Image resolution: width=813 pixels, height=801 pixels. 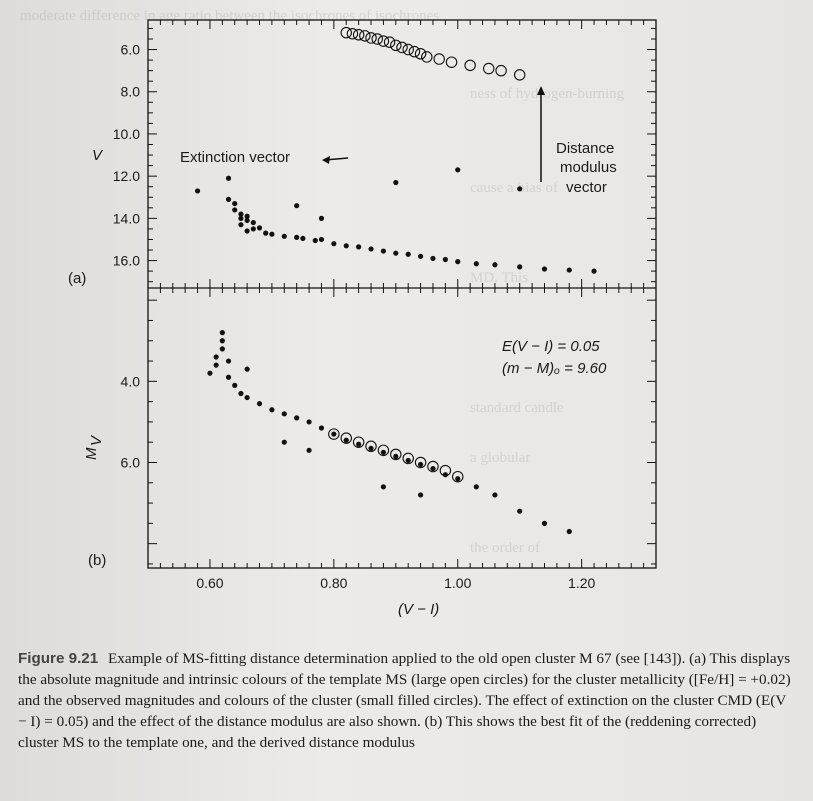 I want to click on distance-label-line2: modulus, so click(x=588, y=167).